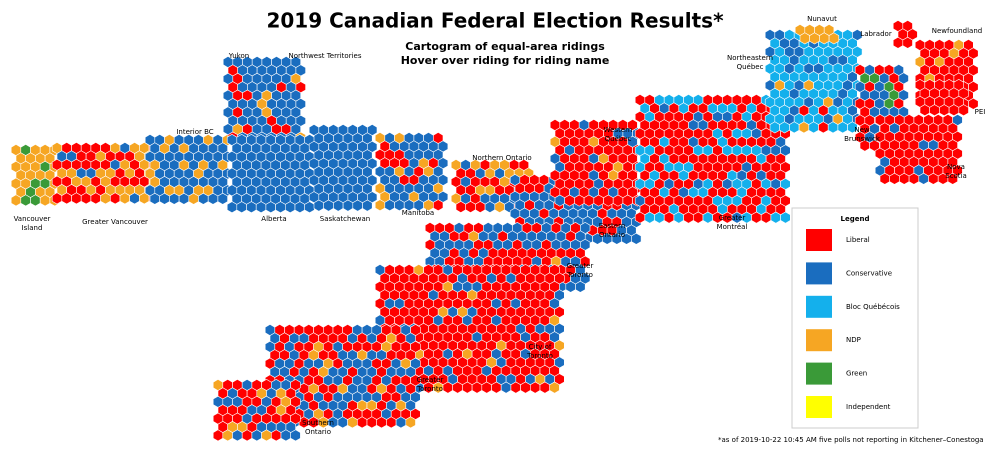  What do you see at coordinates (856, 374) in the screenshot?
I see `legend-label: Green` at bounding box center [856, 374].